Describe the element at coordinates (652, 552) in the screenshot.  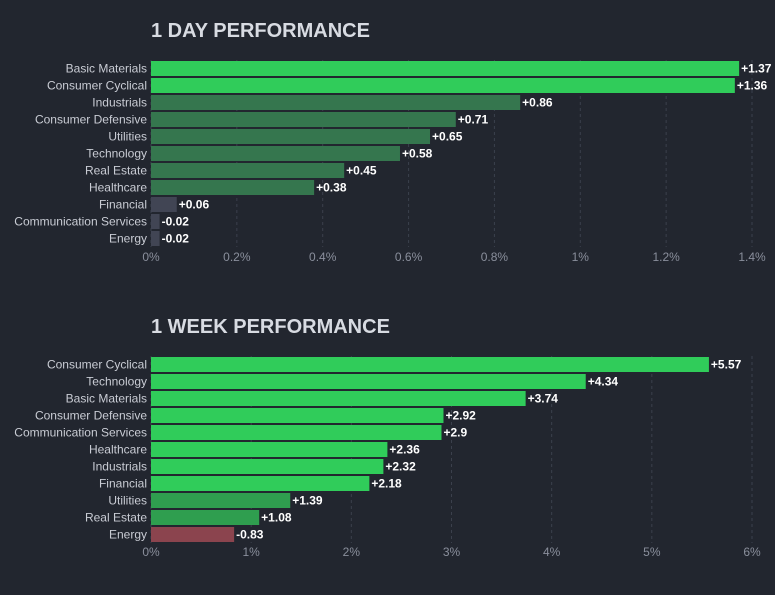
I see `week-x-tick-label: 5%` at that location.